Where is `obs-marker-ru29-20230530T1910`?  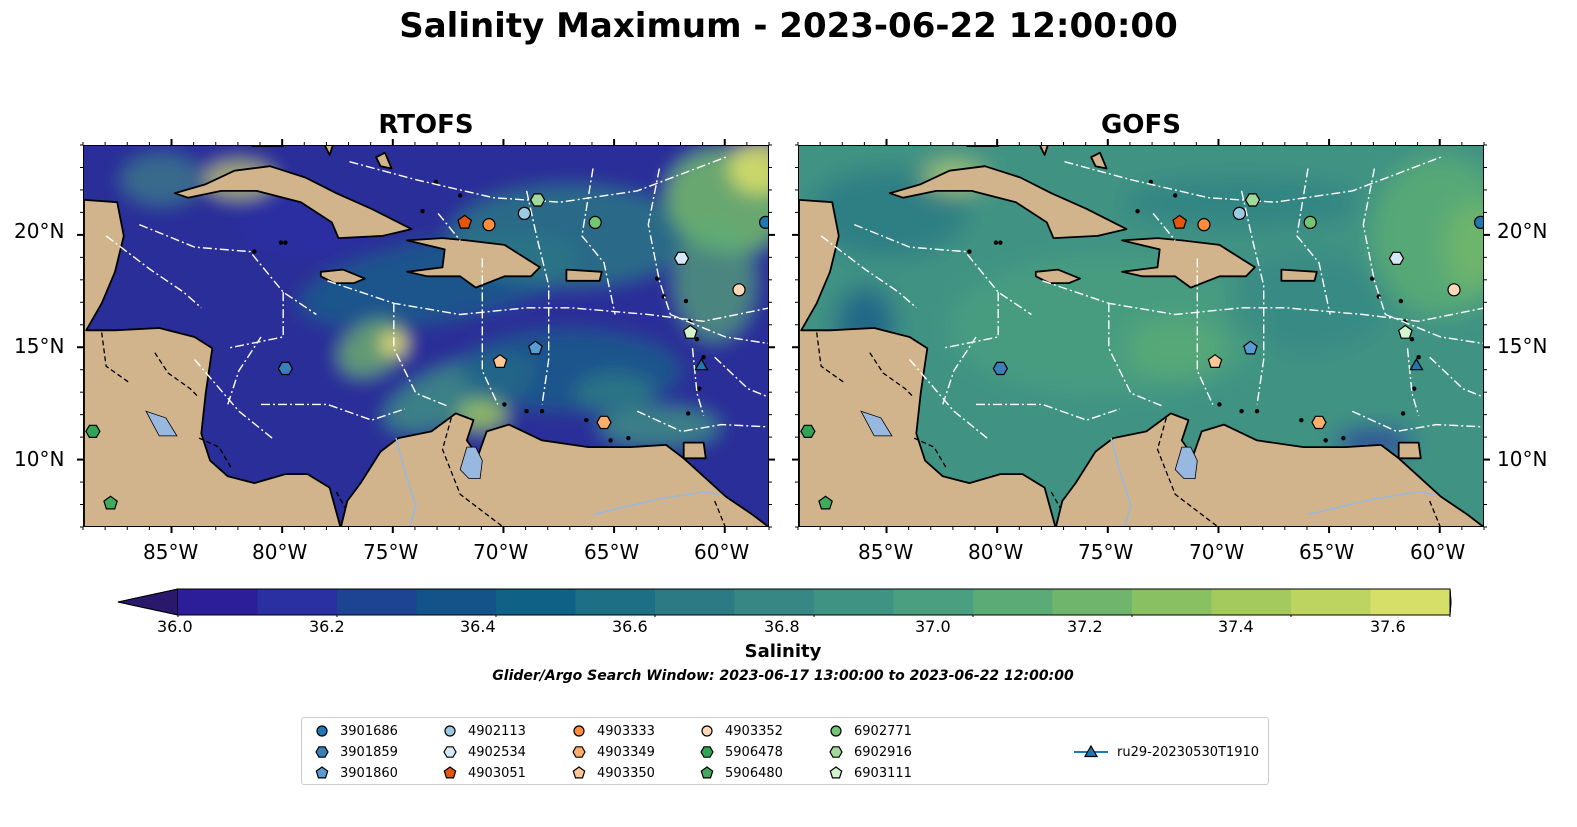
obs-marker-ru29-20230530T1910 is located at coordinates (1416, 364).